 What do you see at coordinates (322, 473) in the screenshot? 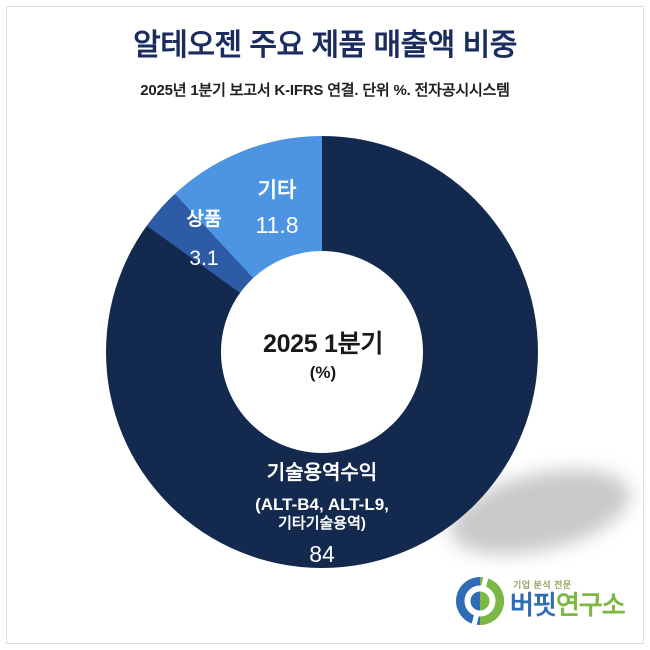
I see `slice-name: 기술용역수익` at bounding box center [322, 473].